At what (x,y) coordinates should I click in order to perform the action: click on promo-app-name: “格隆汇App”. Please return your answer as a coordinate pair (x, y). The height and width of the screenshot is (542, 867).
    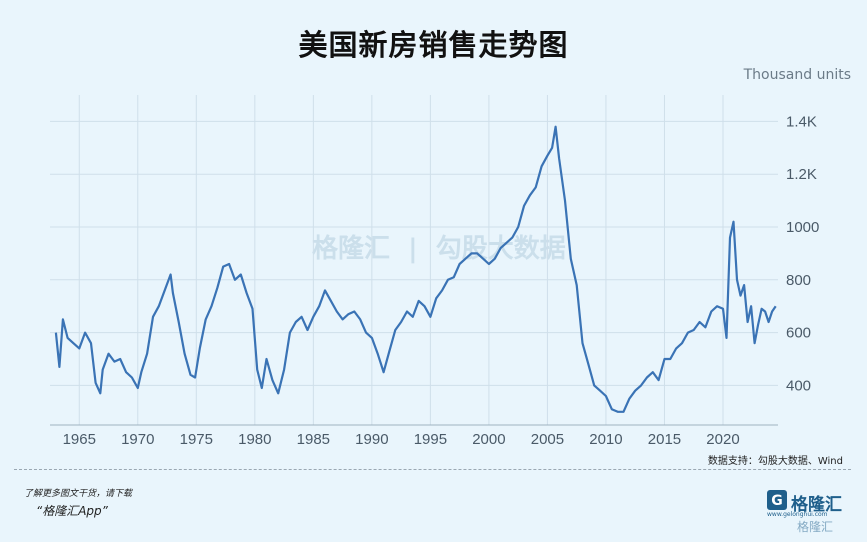
    Looking at the image, I should click on (72, 511).